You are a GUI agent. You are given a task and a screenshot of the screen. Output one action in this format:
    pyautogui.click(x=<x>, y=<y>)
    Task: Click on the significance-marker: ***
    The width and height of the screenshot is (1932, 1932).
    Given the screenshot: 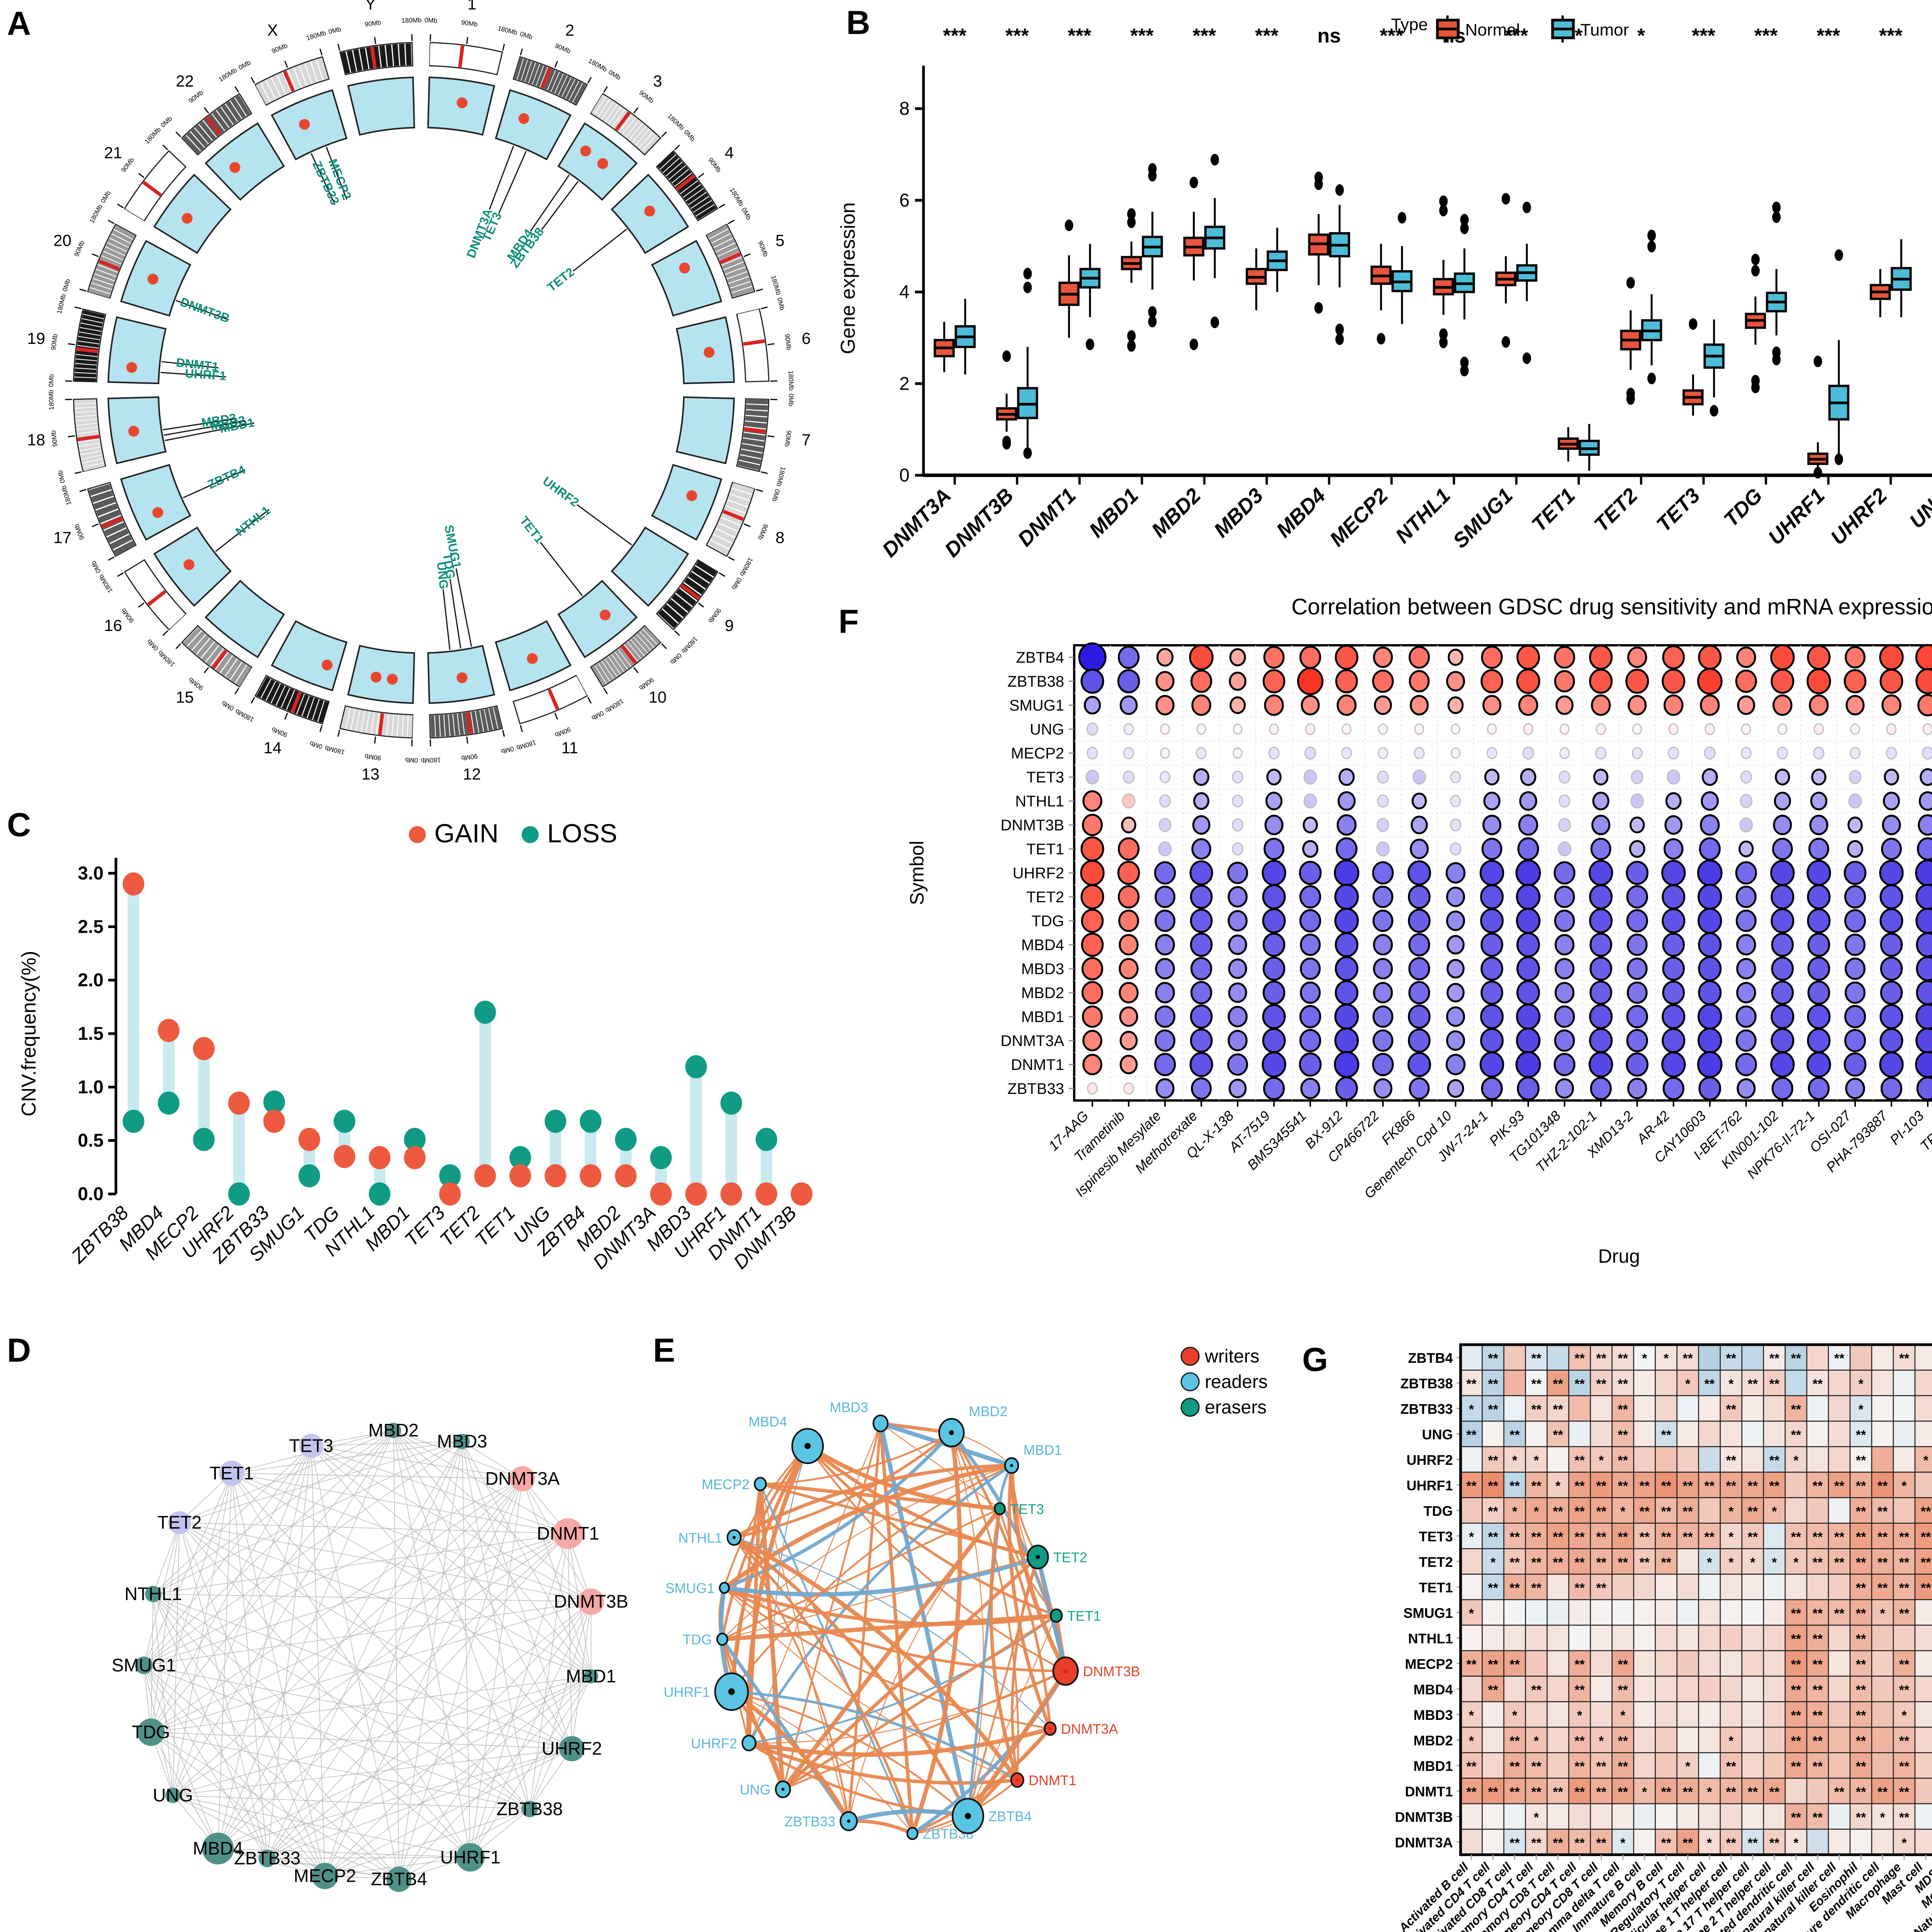 What is the action you would take?
    pyautogui.click(x=1017, y=36)
    